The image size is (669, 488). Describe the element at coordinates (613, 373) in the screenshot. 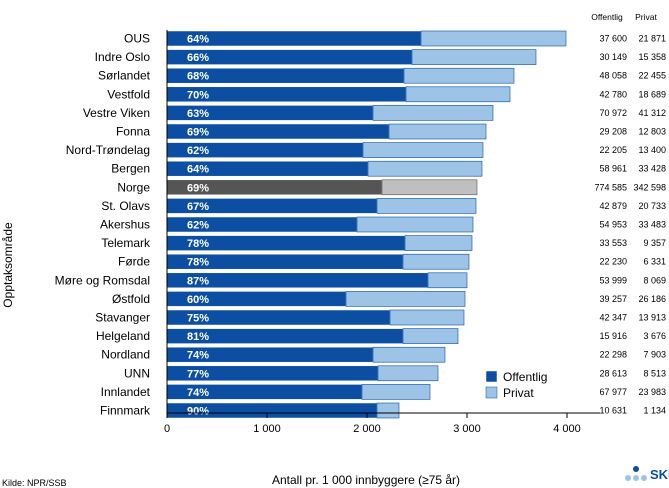

I see `table-offentlig-unn: 28 613` at that location.